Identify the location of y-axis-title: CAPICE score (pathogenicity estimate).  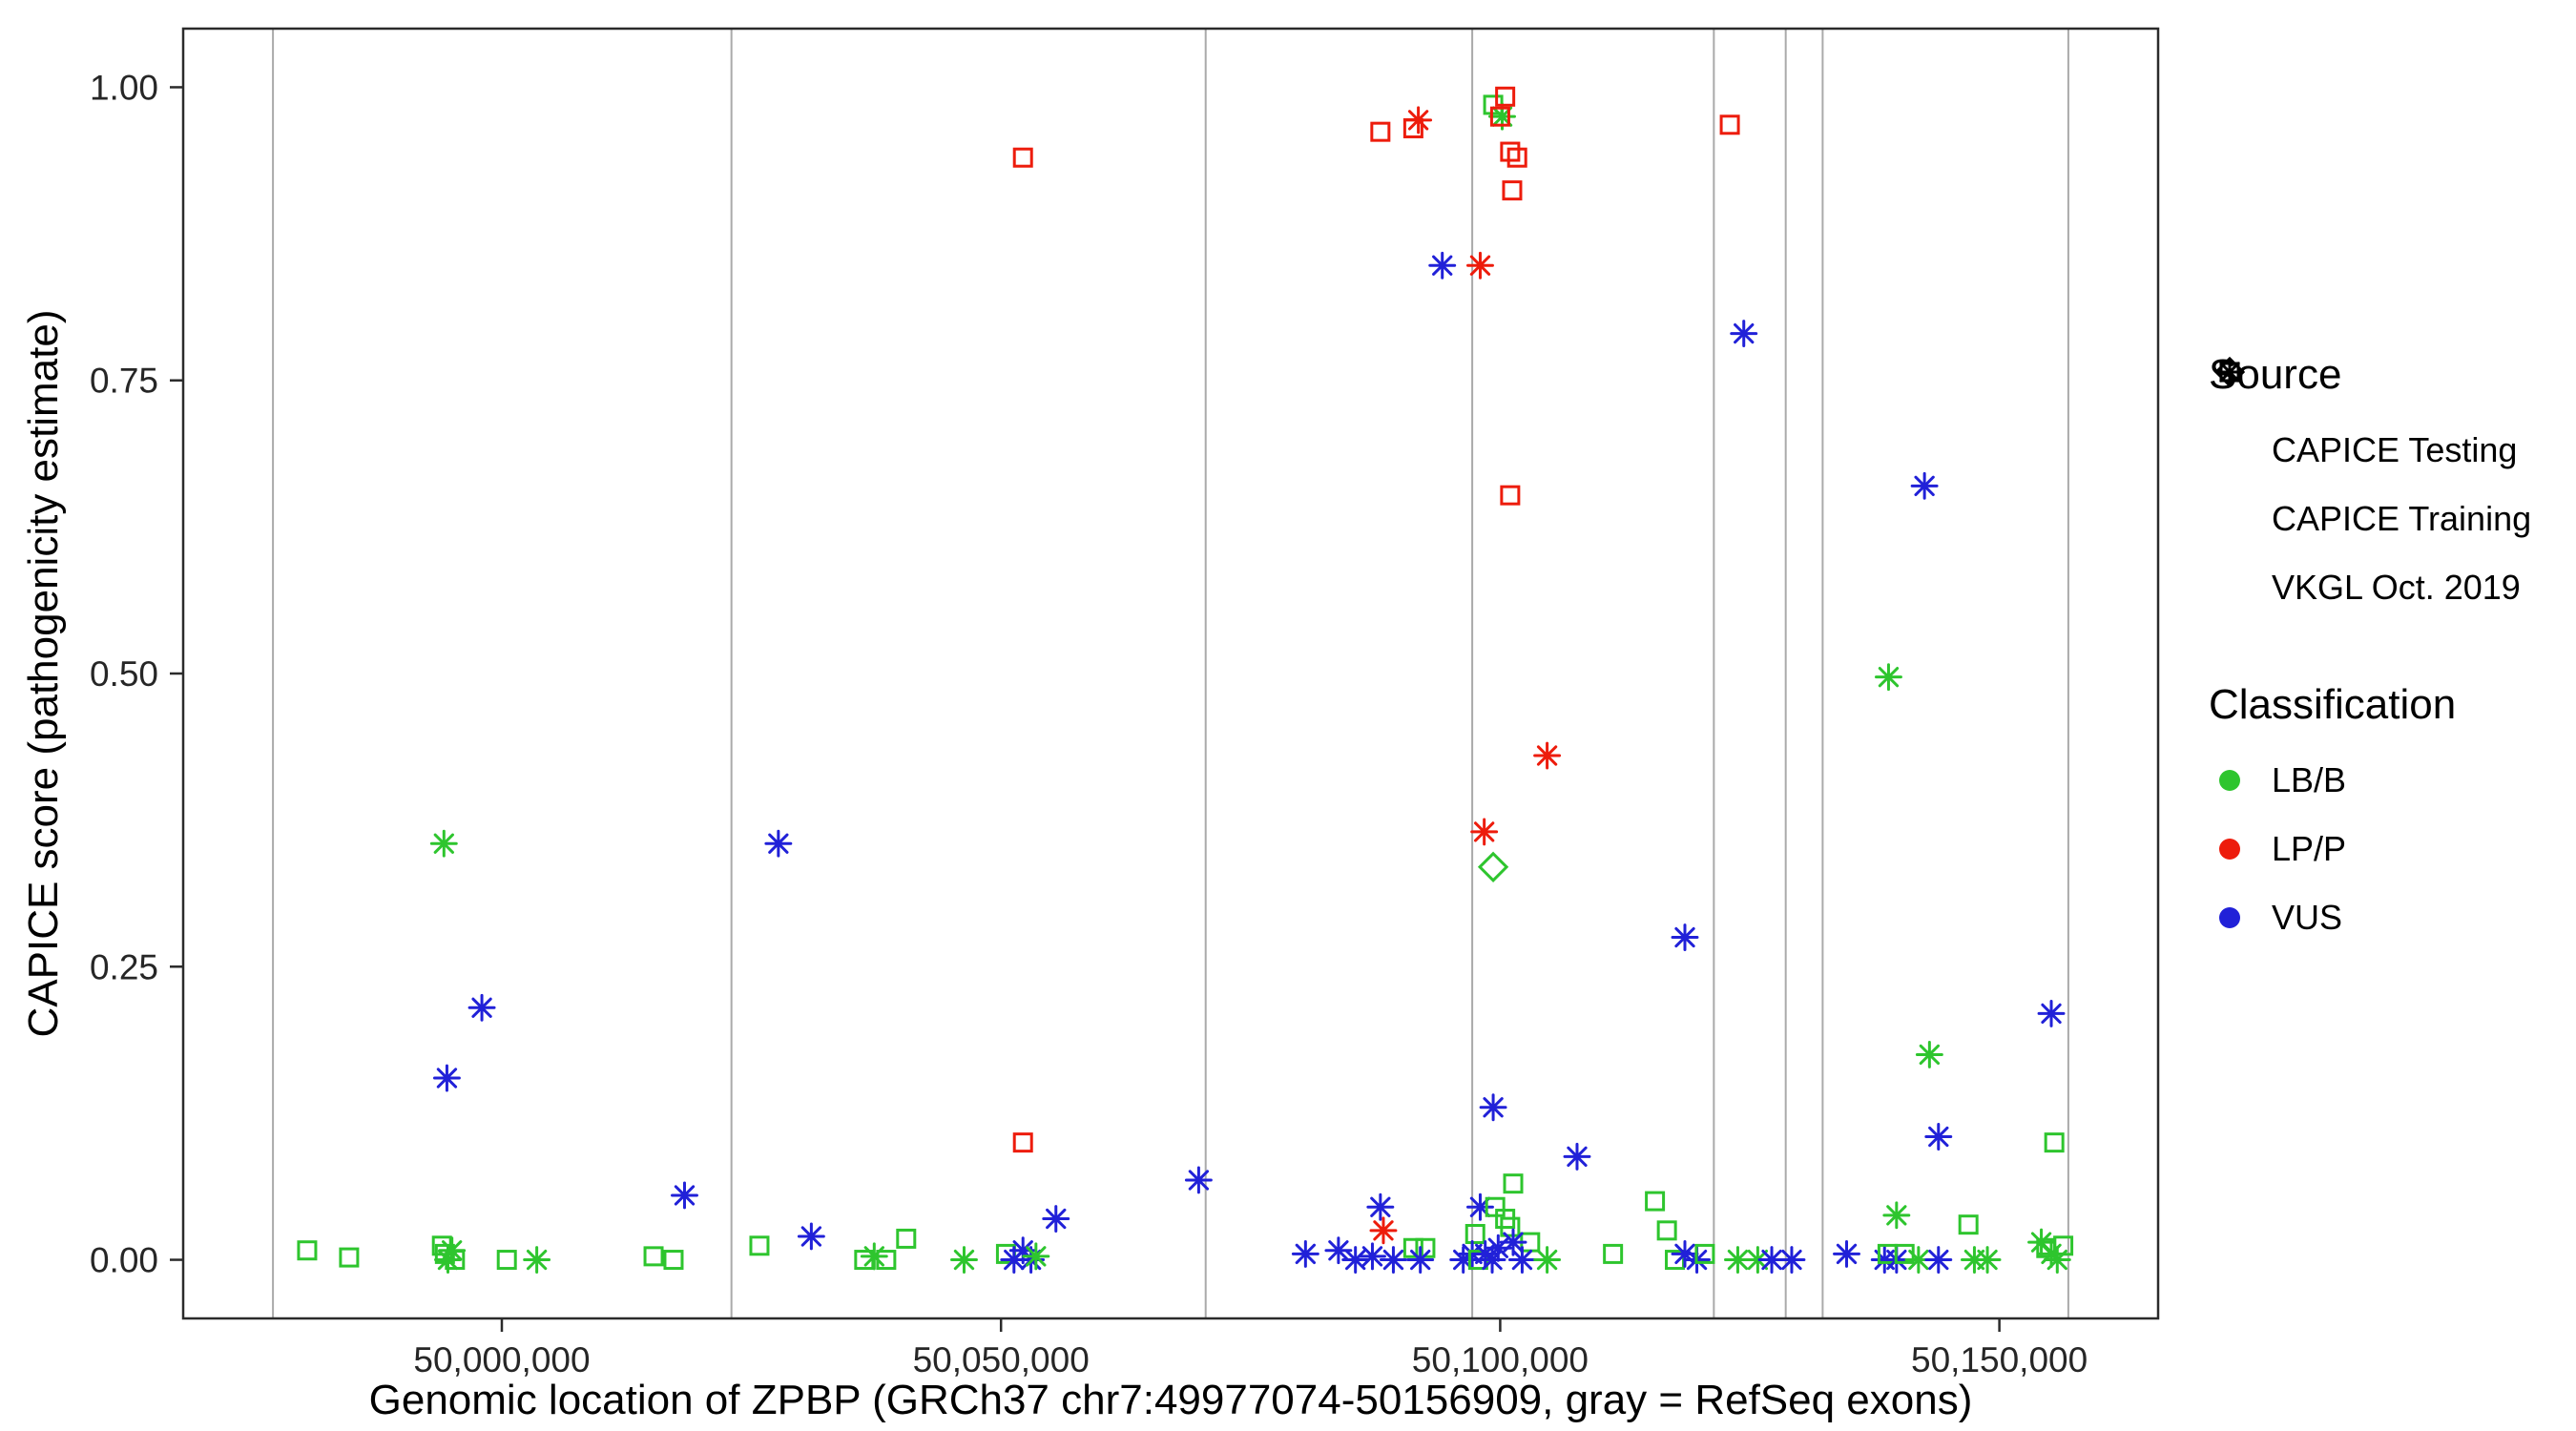
(43, 673).